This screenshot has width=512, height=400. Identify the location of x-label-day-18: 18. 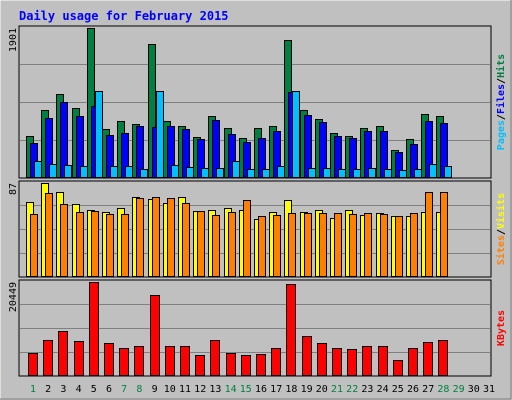
(291, 389).